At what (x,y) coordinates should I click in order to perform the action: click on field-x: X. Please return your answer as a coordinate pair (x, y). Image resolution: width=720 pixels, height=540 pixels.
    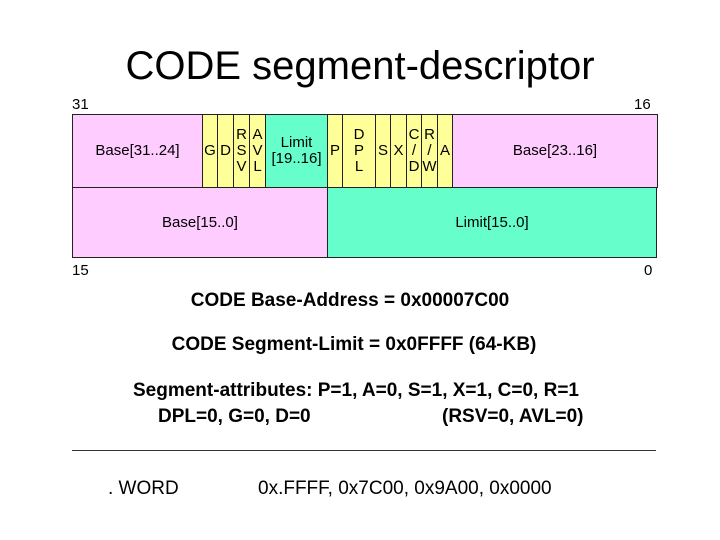
    Looking at the image, I should click on (398, 151).